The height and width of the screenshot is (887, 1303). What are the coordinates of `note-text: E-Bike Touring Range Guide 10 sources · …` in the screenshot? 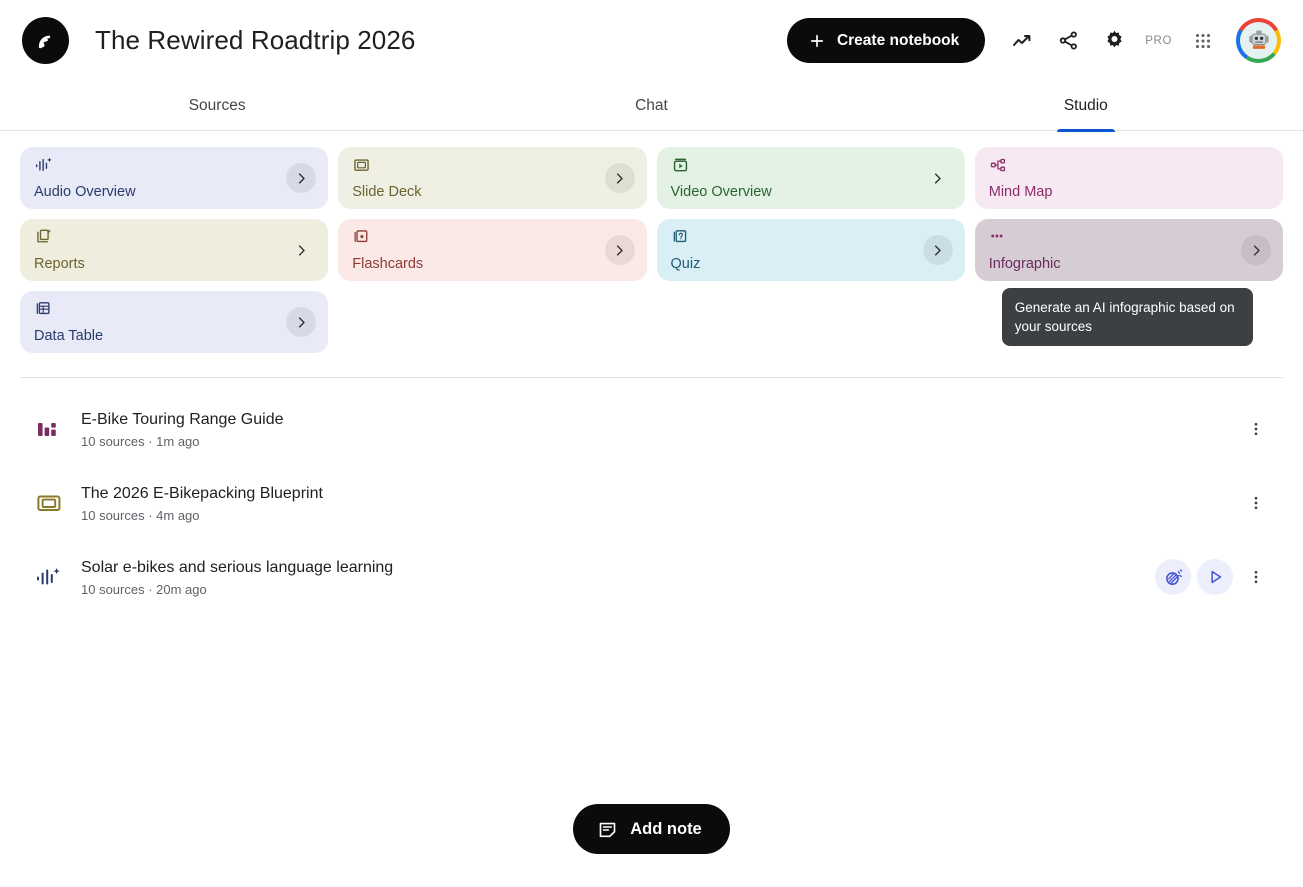 It's located at (182, 429).